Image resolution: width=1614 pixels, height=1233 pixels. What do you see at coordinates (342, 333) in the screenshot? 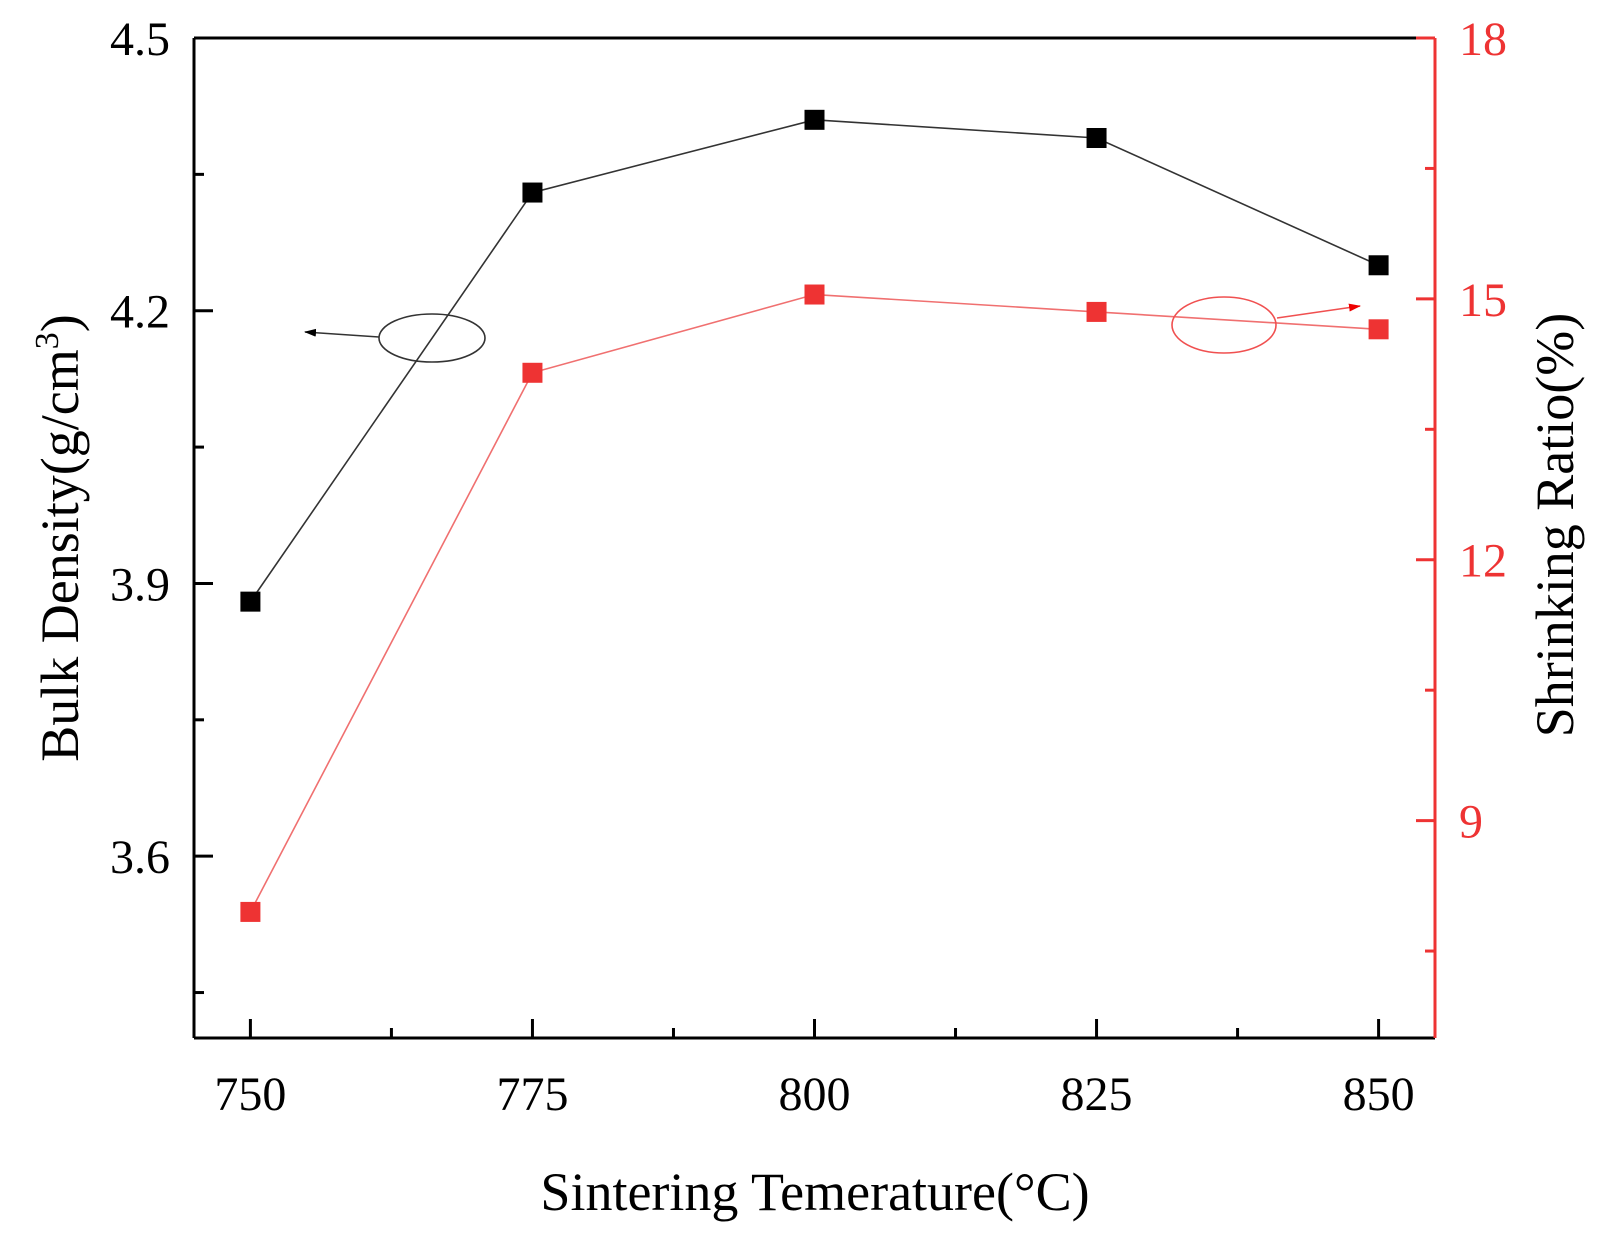
I see `left-pointing-arrow-icon` at bounding box center [342, 333].